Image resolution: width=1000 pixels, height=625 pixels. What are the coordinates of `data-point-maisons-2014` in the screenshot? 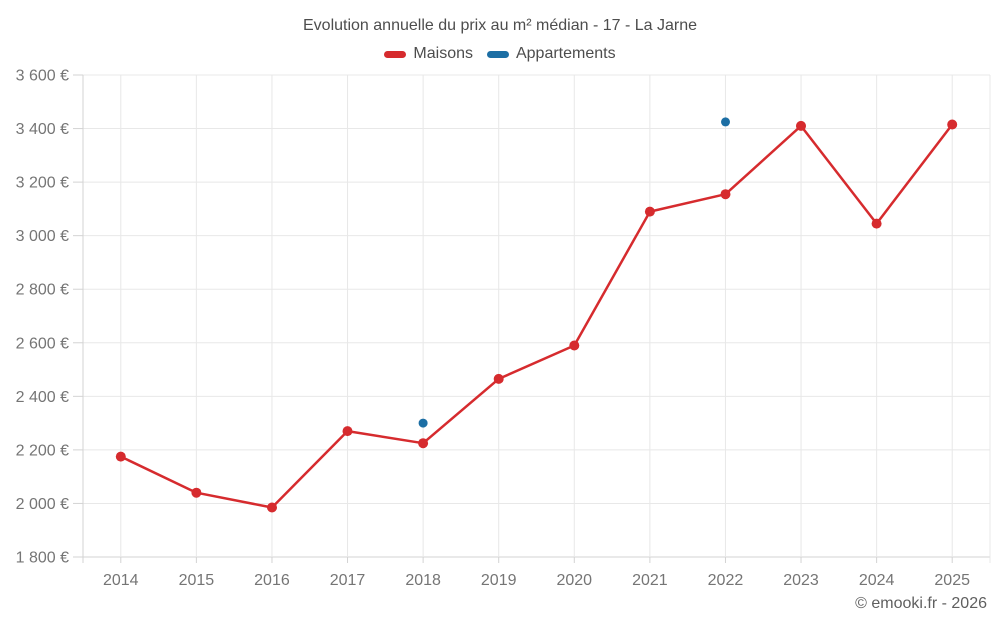 It's located at (120, 456).